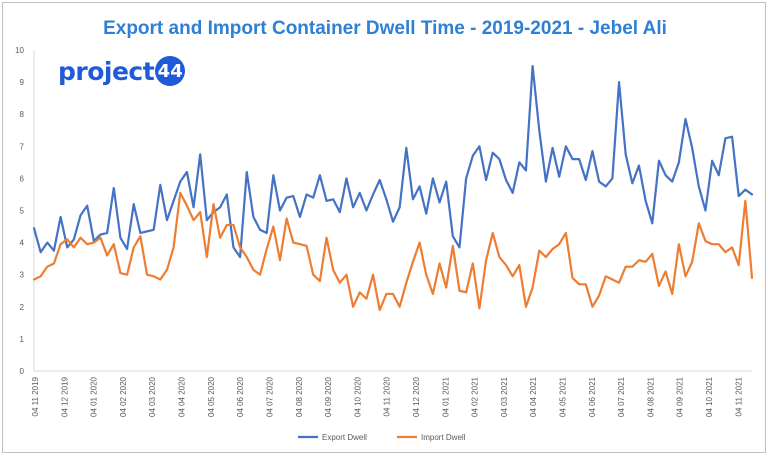 This screenshot has width=770, height=457. What do you see at coordinates (504, 396) in the screenshot?
I see `x-tick-label: 04 03 2021` at bounding box center [504, 396].